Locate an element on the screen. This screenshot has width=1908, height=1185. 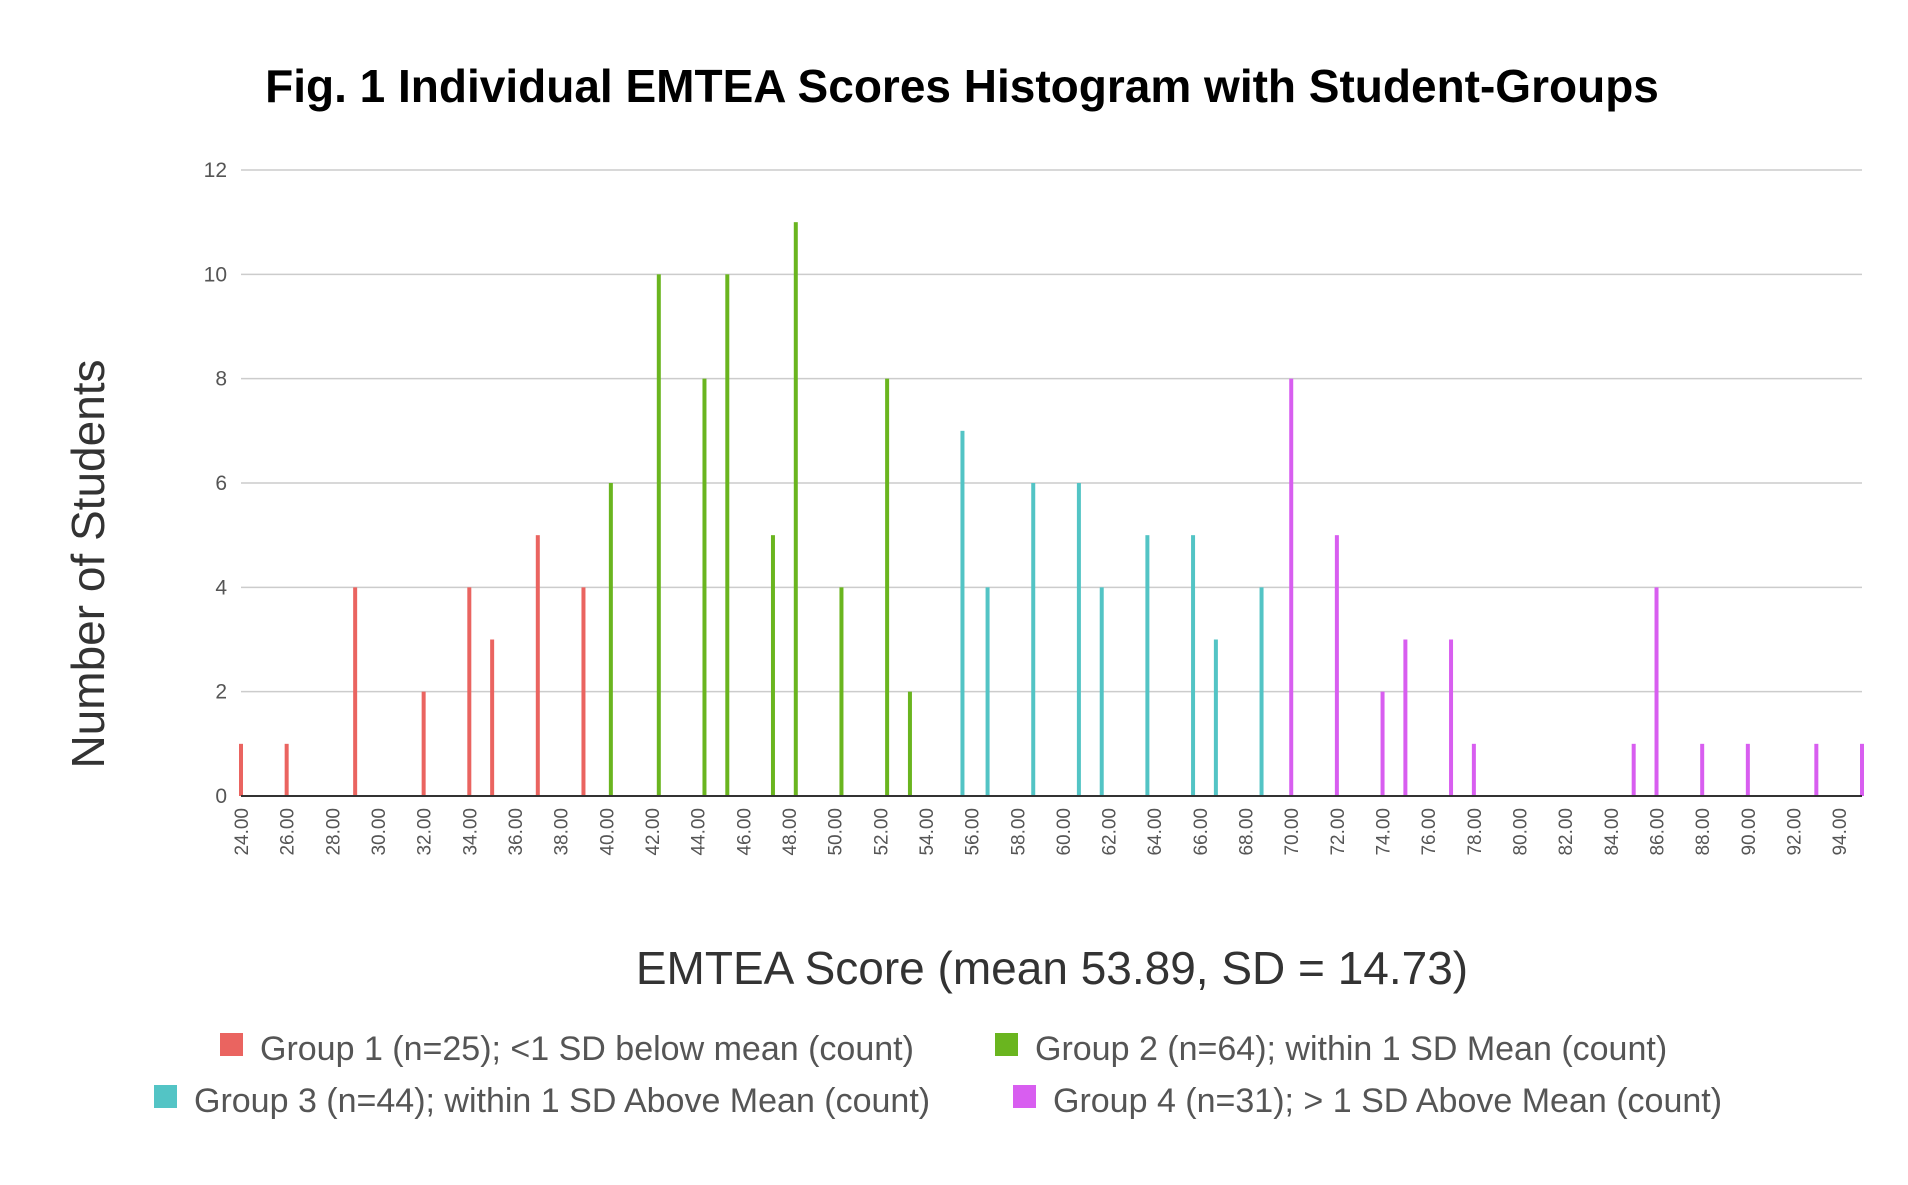
x-tick-label: 54.00 is located at coordinates (927, 832).